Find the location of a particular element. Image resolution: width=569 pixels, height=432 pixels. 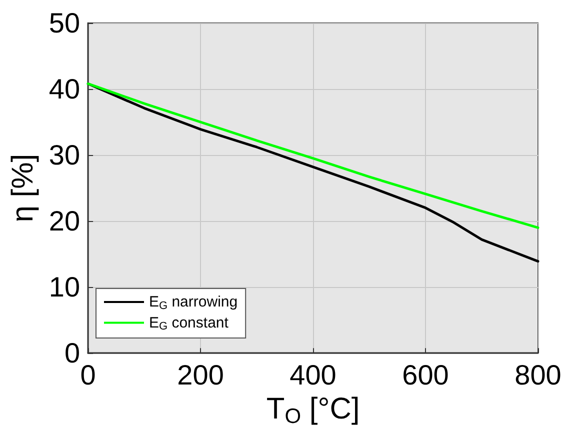

y-tick-label: 10 is located at coordinates (64, 287).